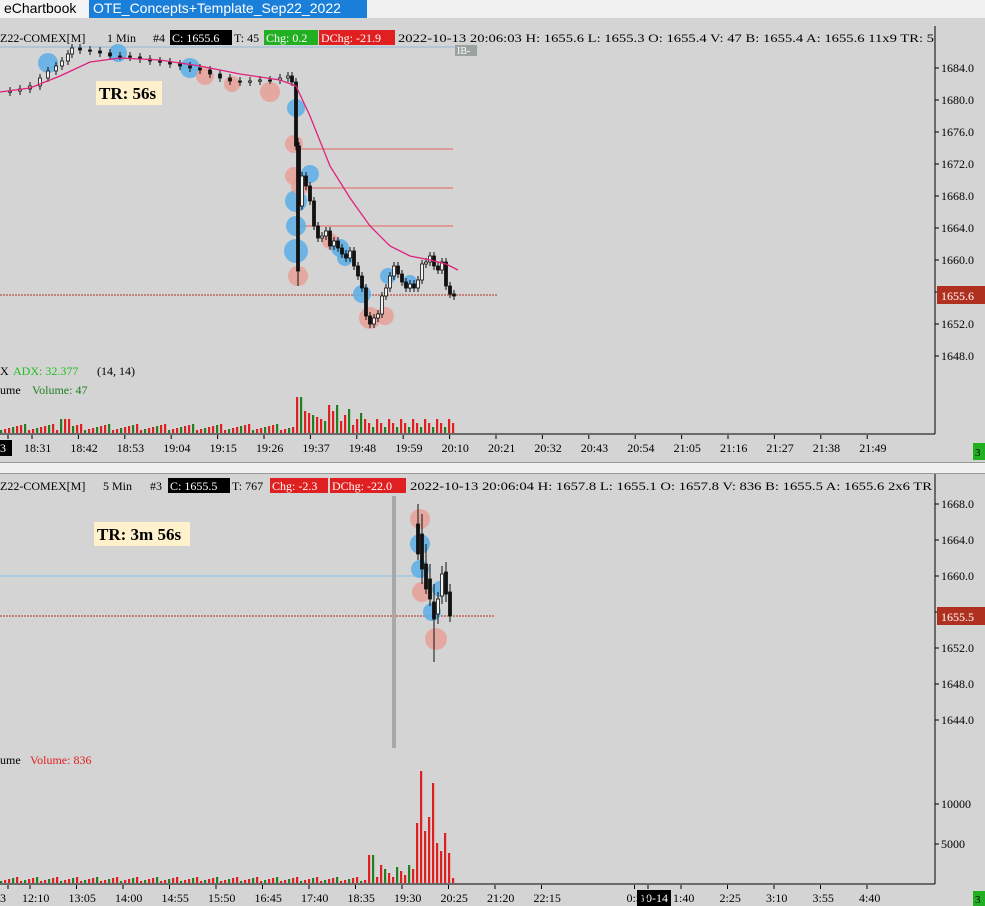 This screenshot has height=906, width=985. I want to click on chart1-adx-prefix: X, so click(4, 371).